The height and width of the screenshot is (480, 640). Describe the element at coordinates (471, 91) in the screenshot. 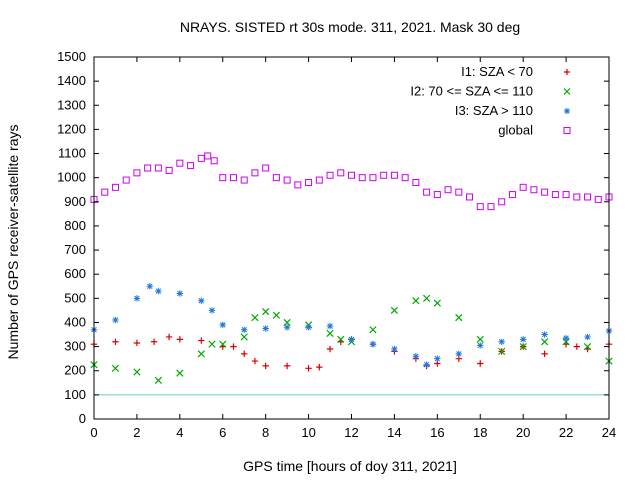

I see `legend-label: I2: 70 <= SZA <= 110` at that location.